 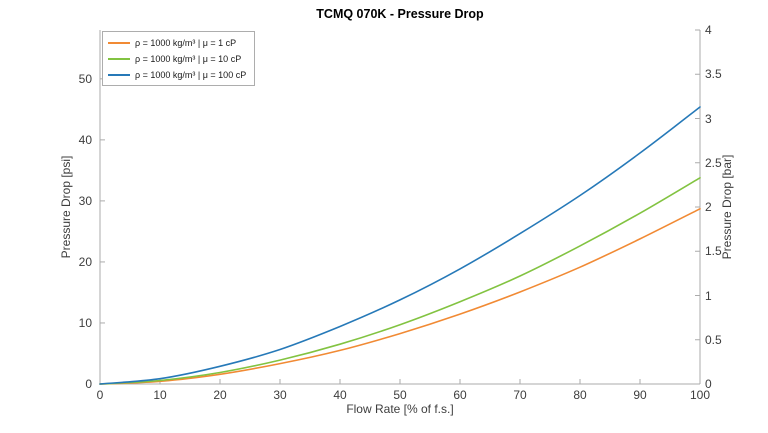 I want to click on x-tick-label: 100, so click(x=700, y=395).